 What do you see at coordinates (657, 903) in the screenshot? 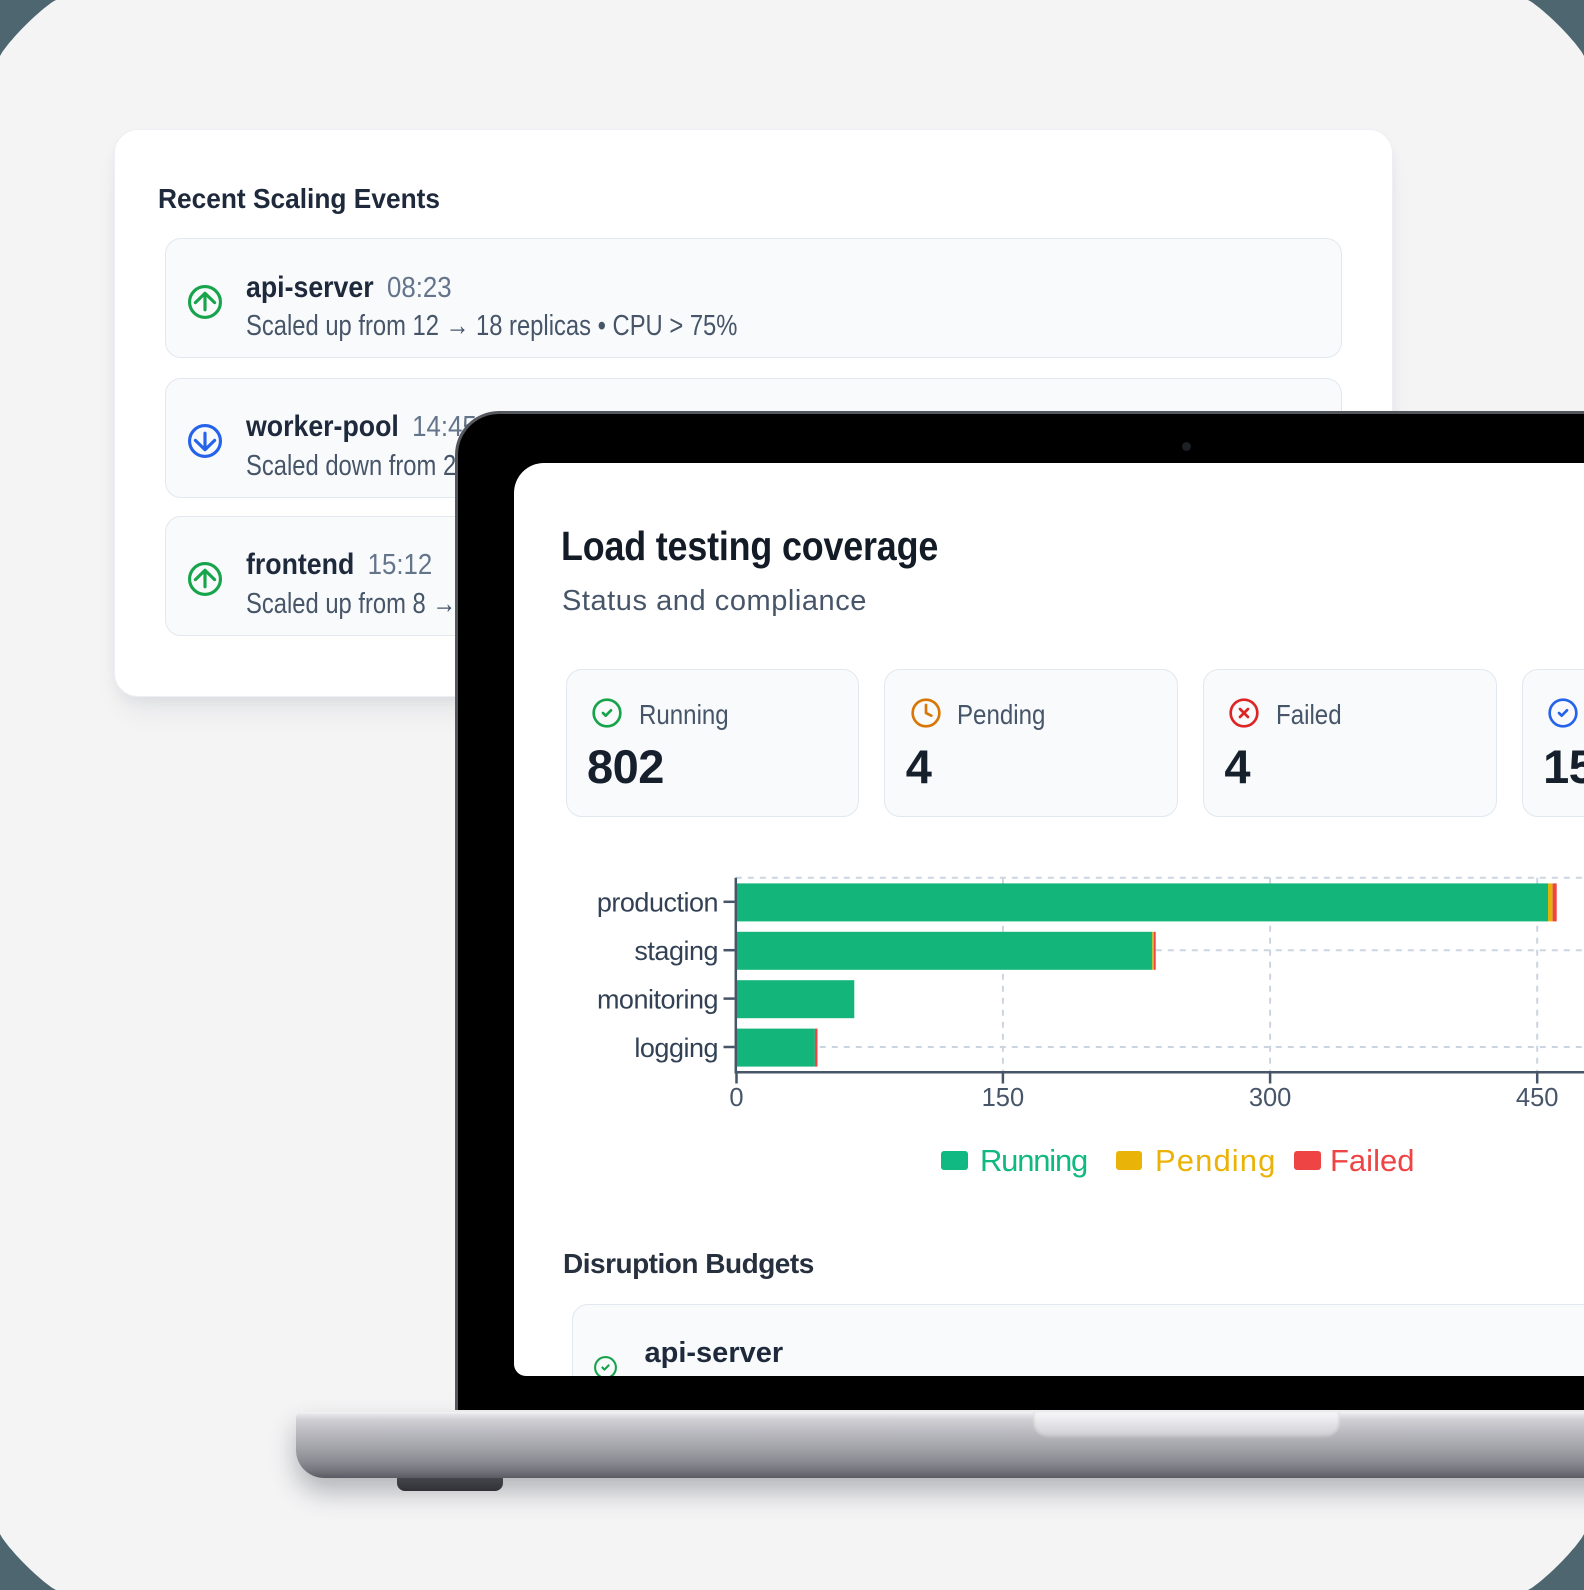
I see `svg-text: production` at bounding box center [657, 903].